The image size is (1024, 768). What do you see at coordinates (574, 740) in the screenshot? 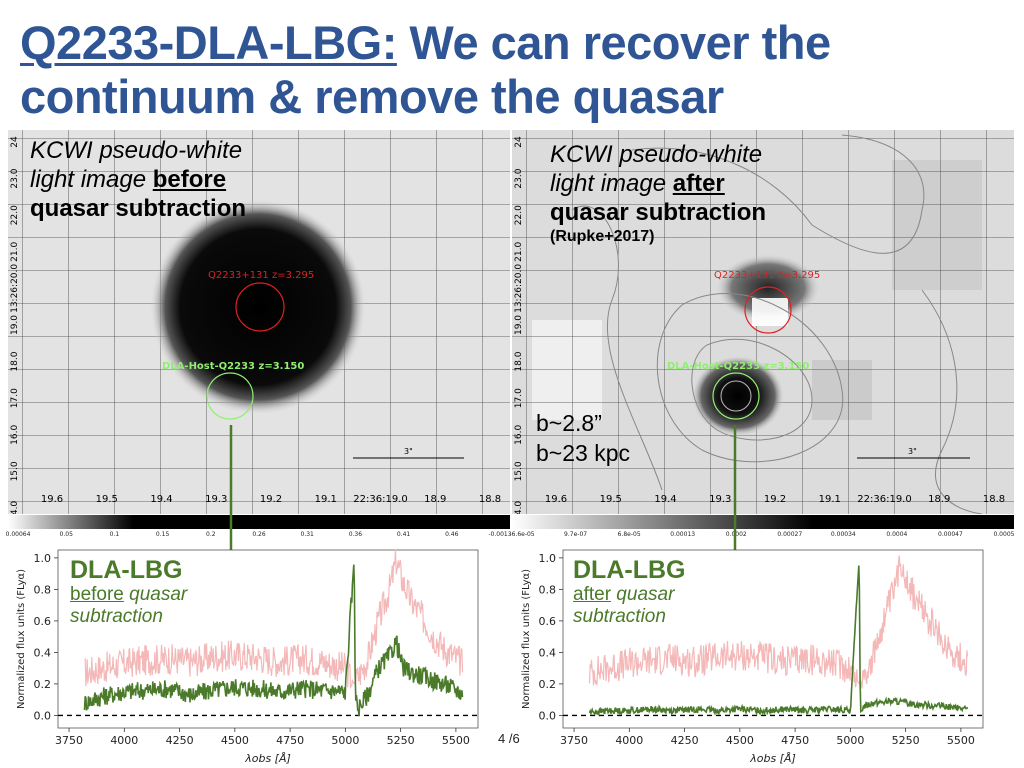
I see `x-tick-label: 3750` at bounding box center [574, 740].